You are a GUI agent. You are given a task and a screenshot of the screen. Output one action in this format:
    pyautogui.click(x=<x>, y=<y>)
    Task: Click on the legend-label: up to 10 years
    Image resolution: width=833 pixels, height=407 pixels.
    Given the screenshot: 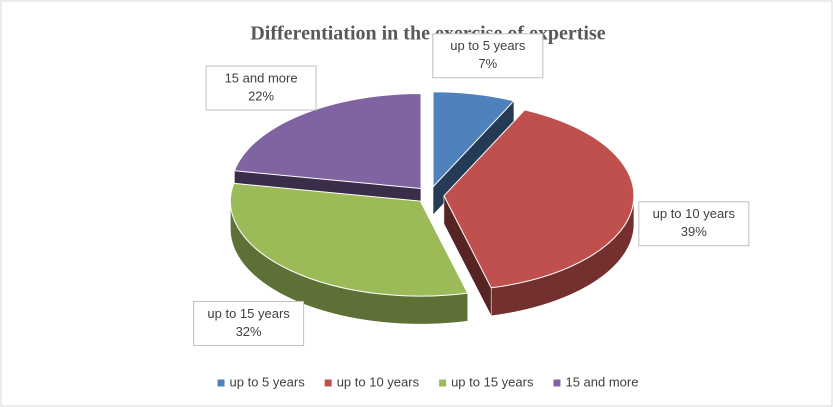 What is the action you would take?
    pyautogui.click(x=378, y=381)
    